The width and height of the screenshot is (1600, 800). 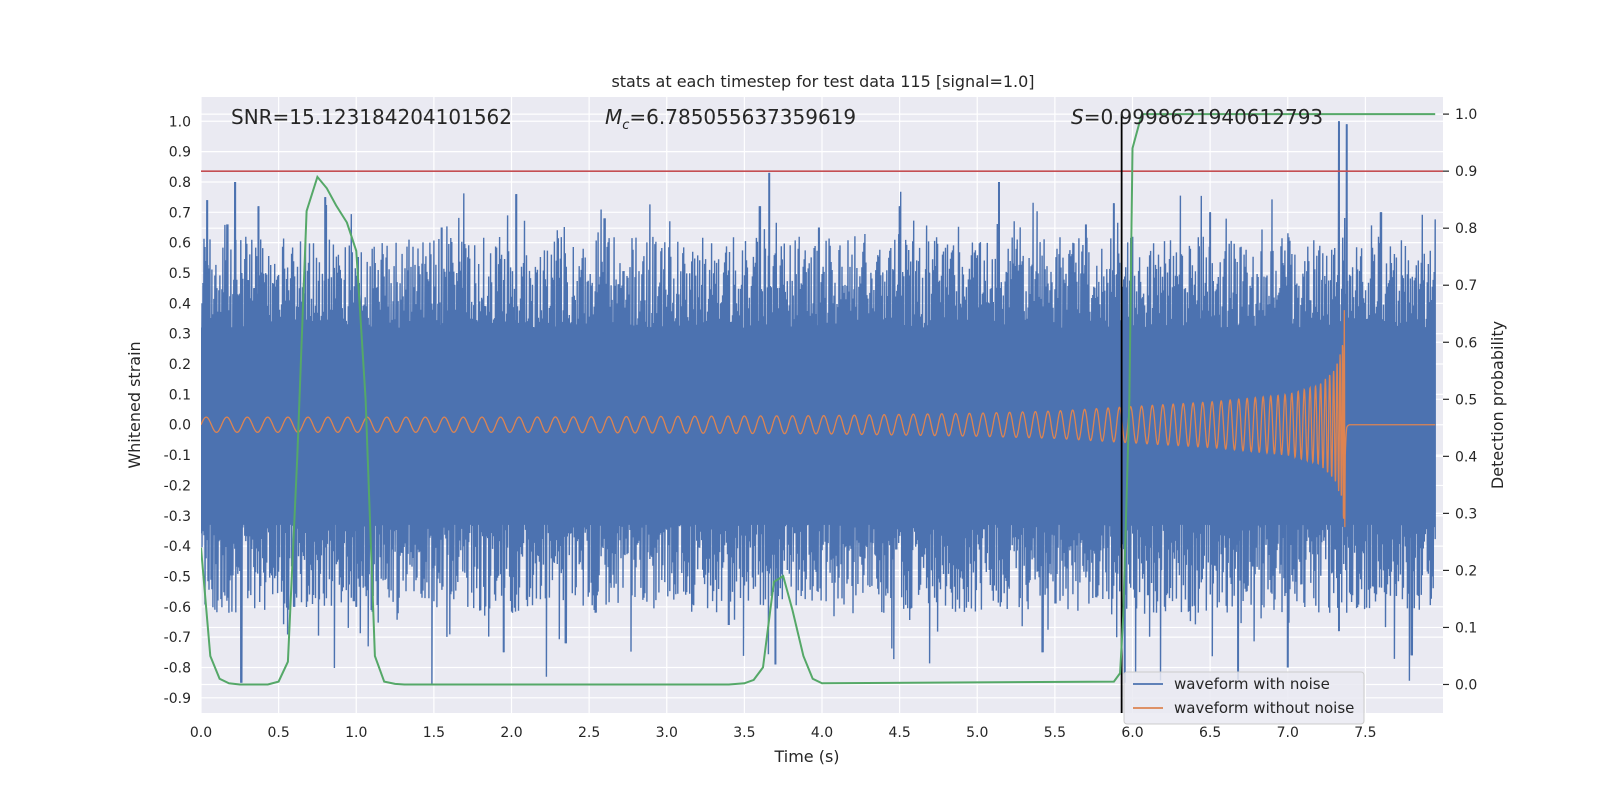 What do you see at coordinates (180, 153) in the screenshot?
I see `y-tick-label: 0.9` at bounding box center [180, 153].